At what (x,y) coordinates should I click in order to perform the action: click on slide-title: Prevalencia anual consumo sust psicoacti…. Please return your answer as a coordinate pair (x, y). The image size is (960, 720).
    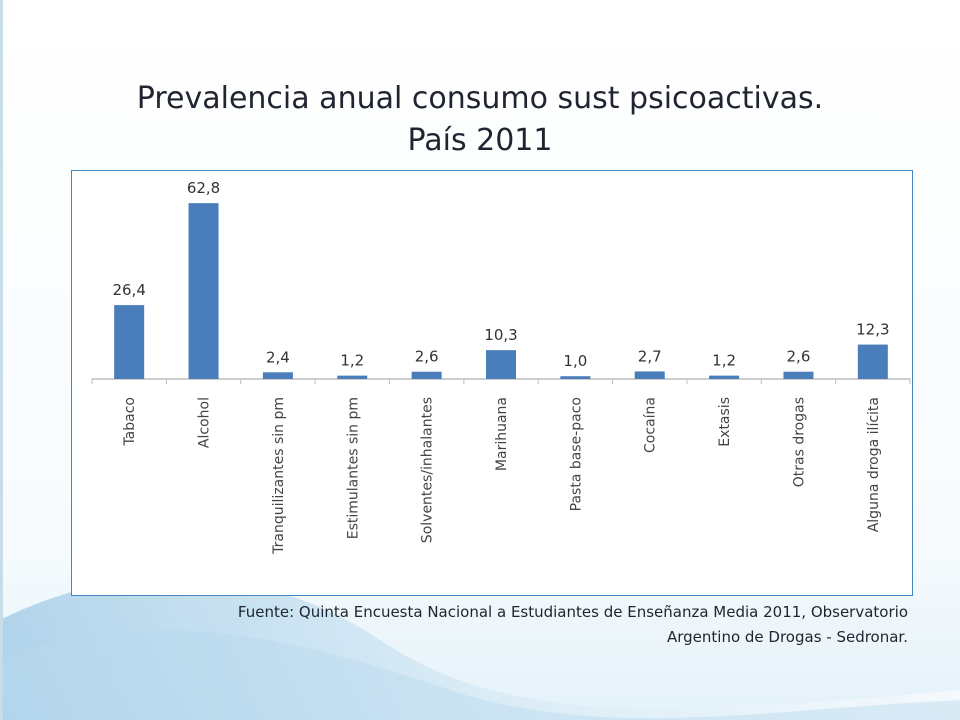
    Looking at the image, I should click on (480, 120).